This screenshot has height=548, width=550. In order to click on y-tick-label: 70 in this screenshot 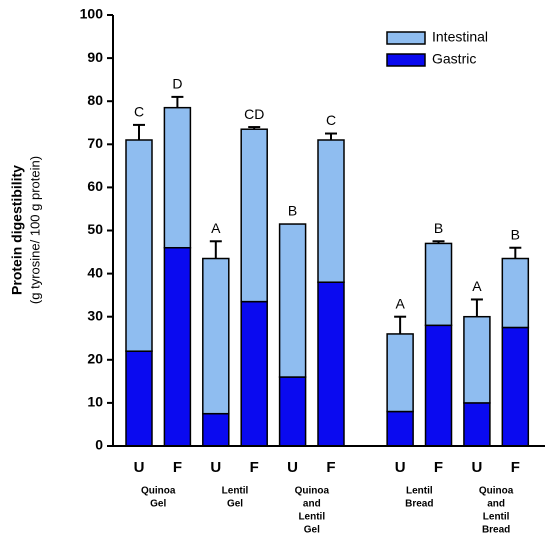, I will do `click(95, 143)`.